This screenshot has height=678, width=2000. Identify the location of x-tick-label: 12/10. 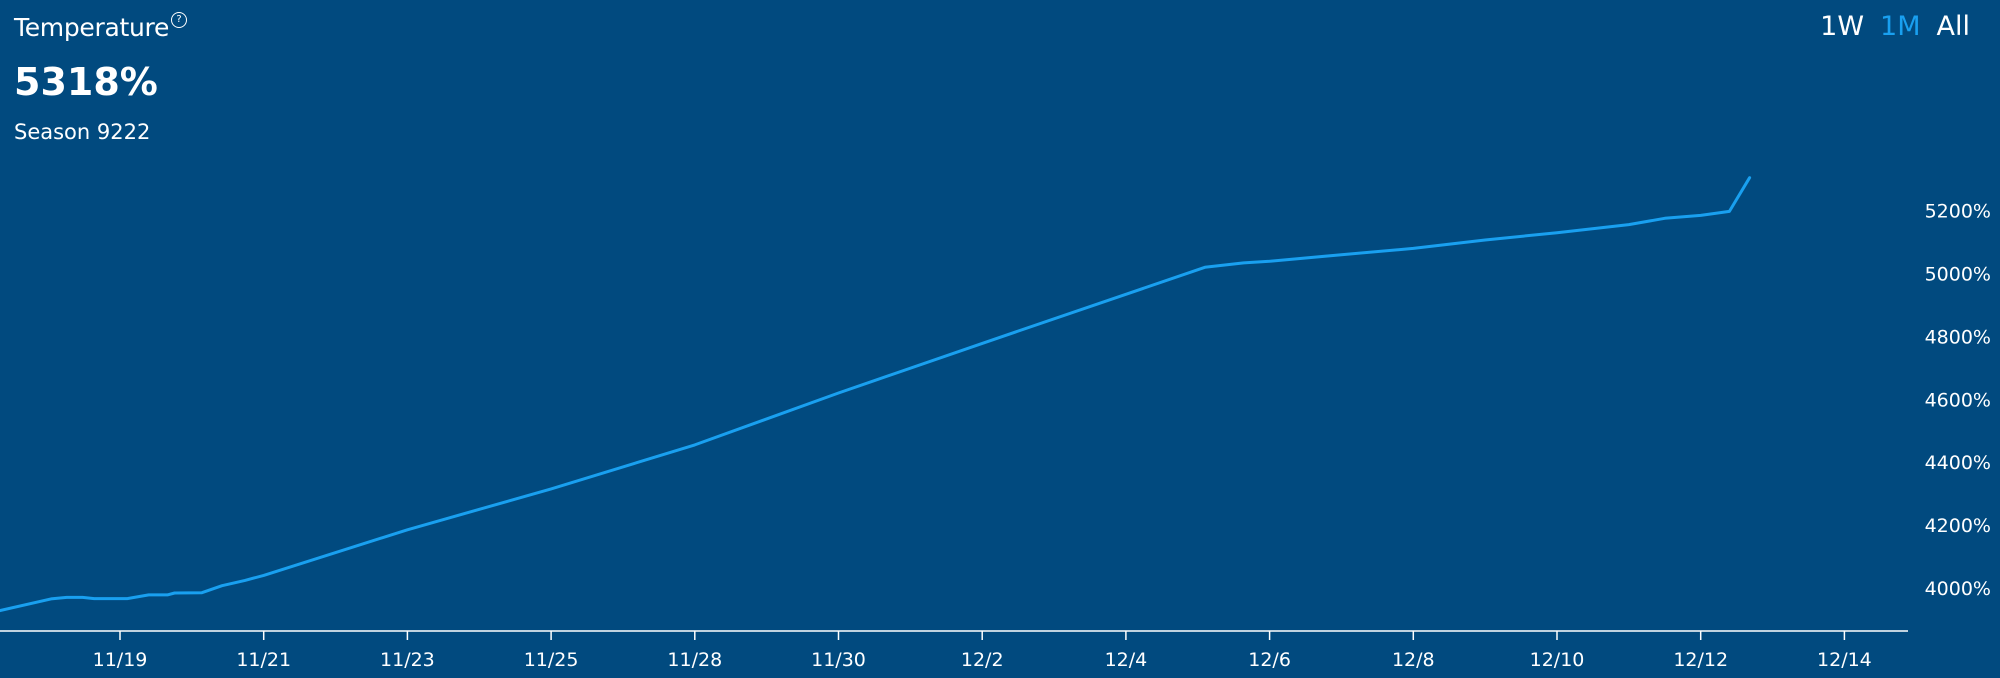
(1557, 660).